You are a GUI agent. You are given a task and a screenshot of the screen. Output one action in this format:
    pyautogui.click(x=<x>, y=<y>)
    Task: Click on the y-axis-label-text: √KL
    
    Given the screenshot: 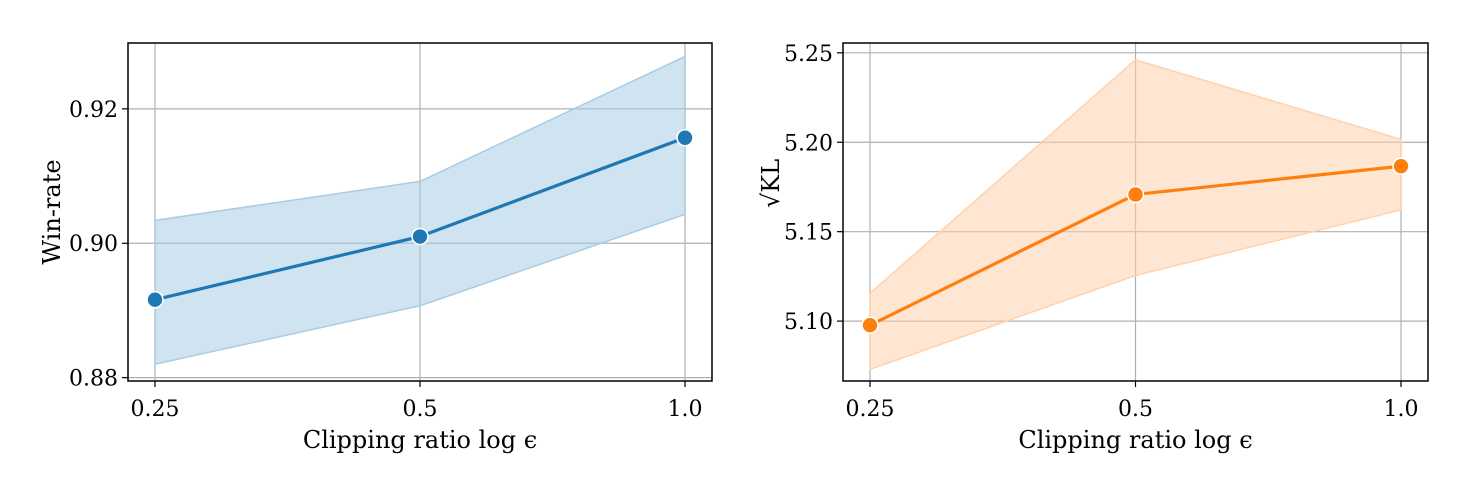 What is the action you would take?
    pyautogui.click(x=771, y=183)
    